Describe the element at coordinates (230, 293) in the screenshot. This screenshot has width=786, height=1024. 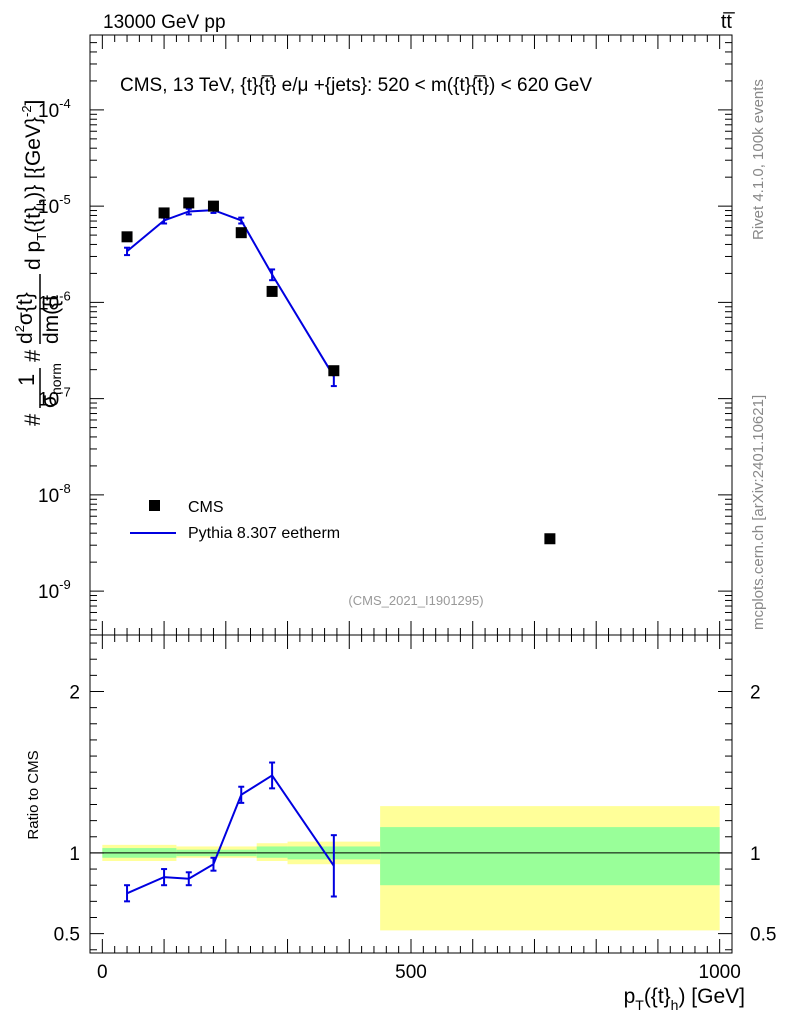
I see `mc-line` at that location.